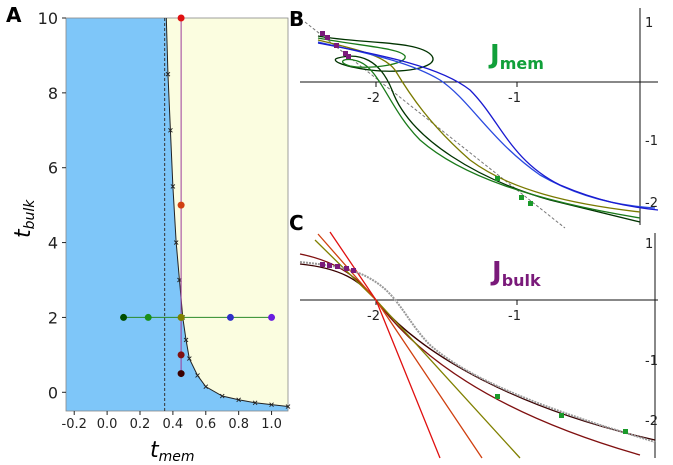 This screenshot has height=465, width=673. I want to click on x-tick-label: 0.2, so click(140, 424).